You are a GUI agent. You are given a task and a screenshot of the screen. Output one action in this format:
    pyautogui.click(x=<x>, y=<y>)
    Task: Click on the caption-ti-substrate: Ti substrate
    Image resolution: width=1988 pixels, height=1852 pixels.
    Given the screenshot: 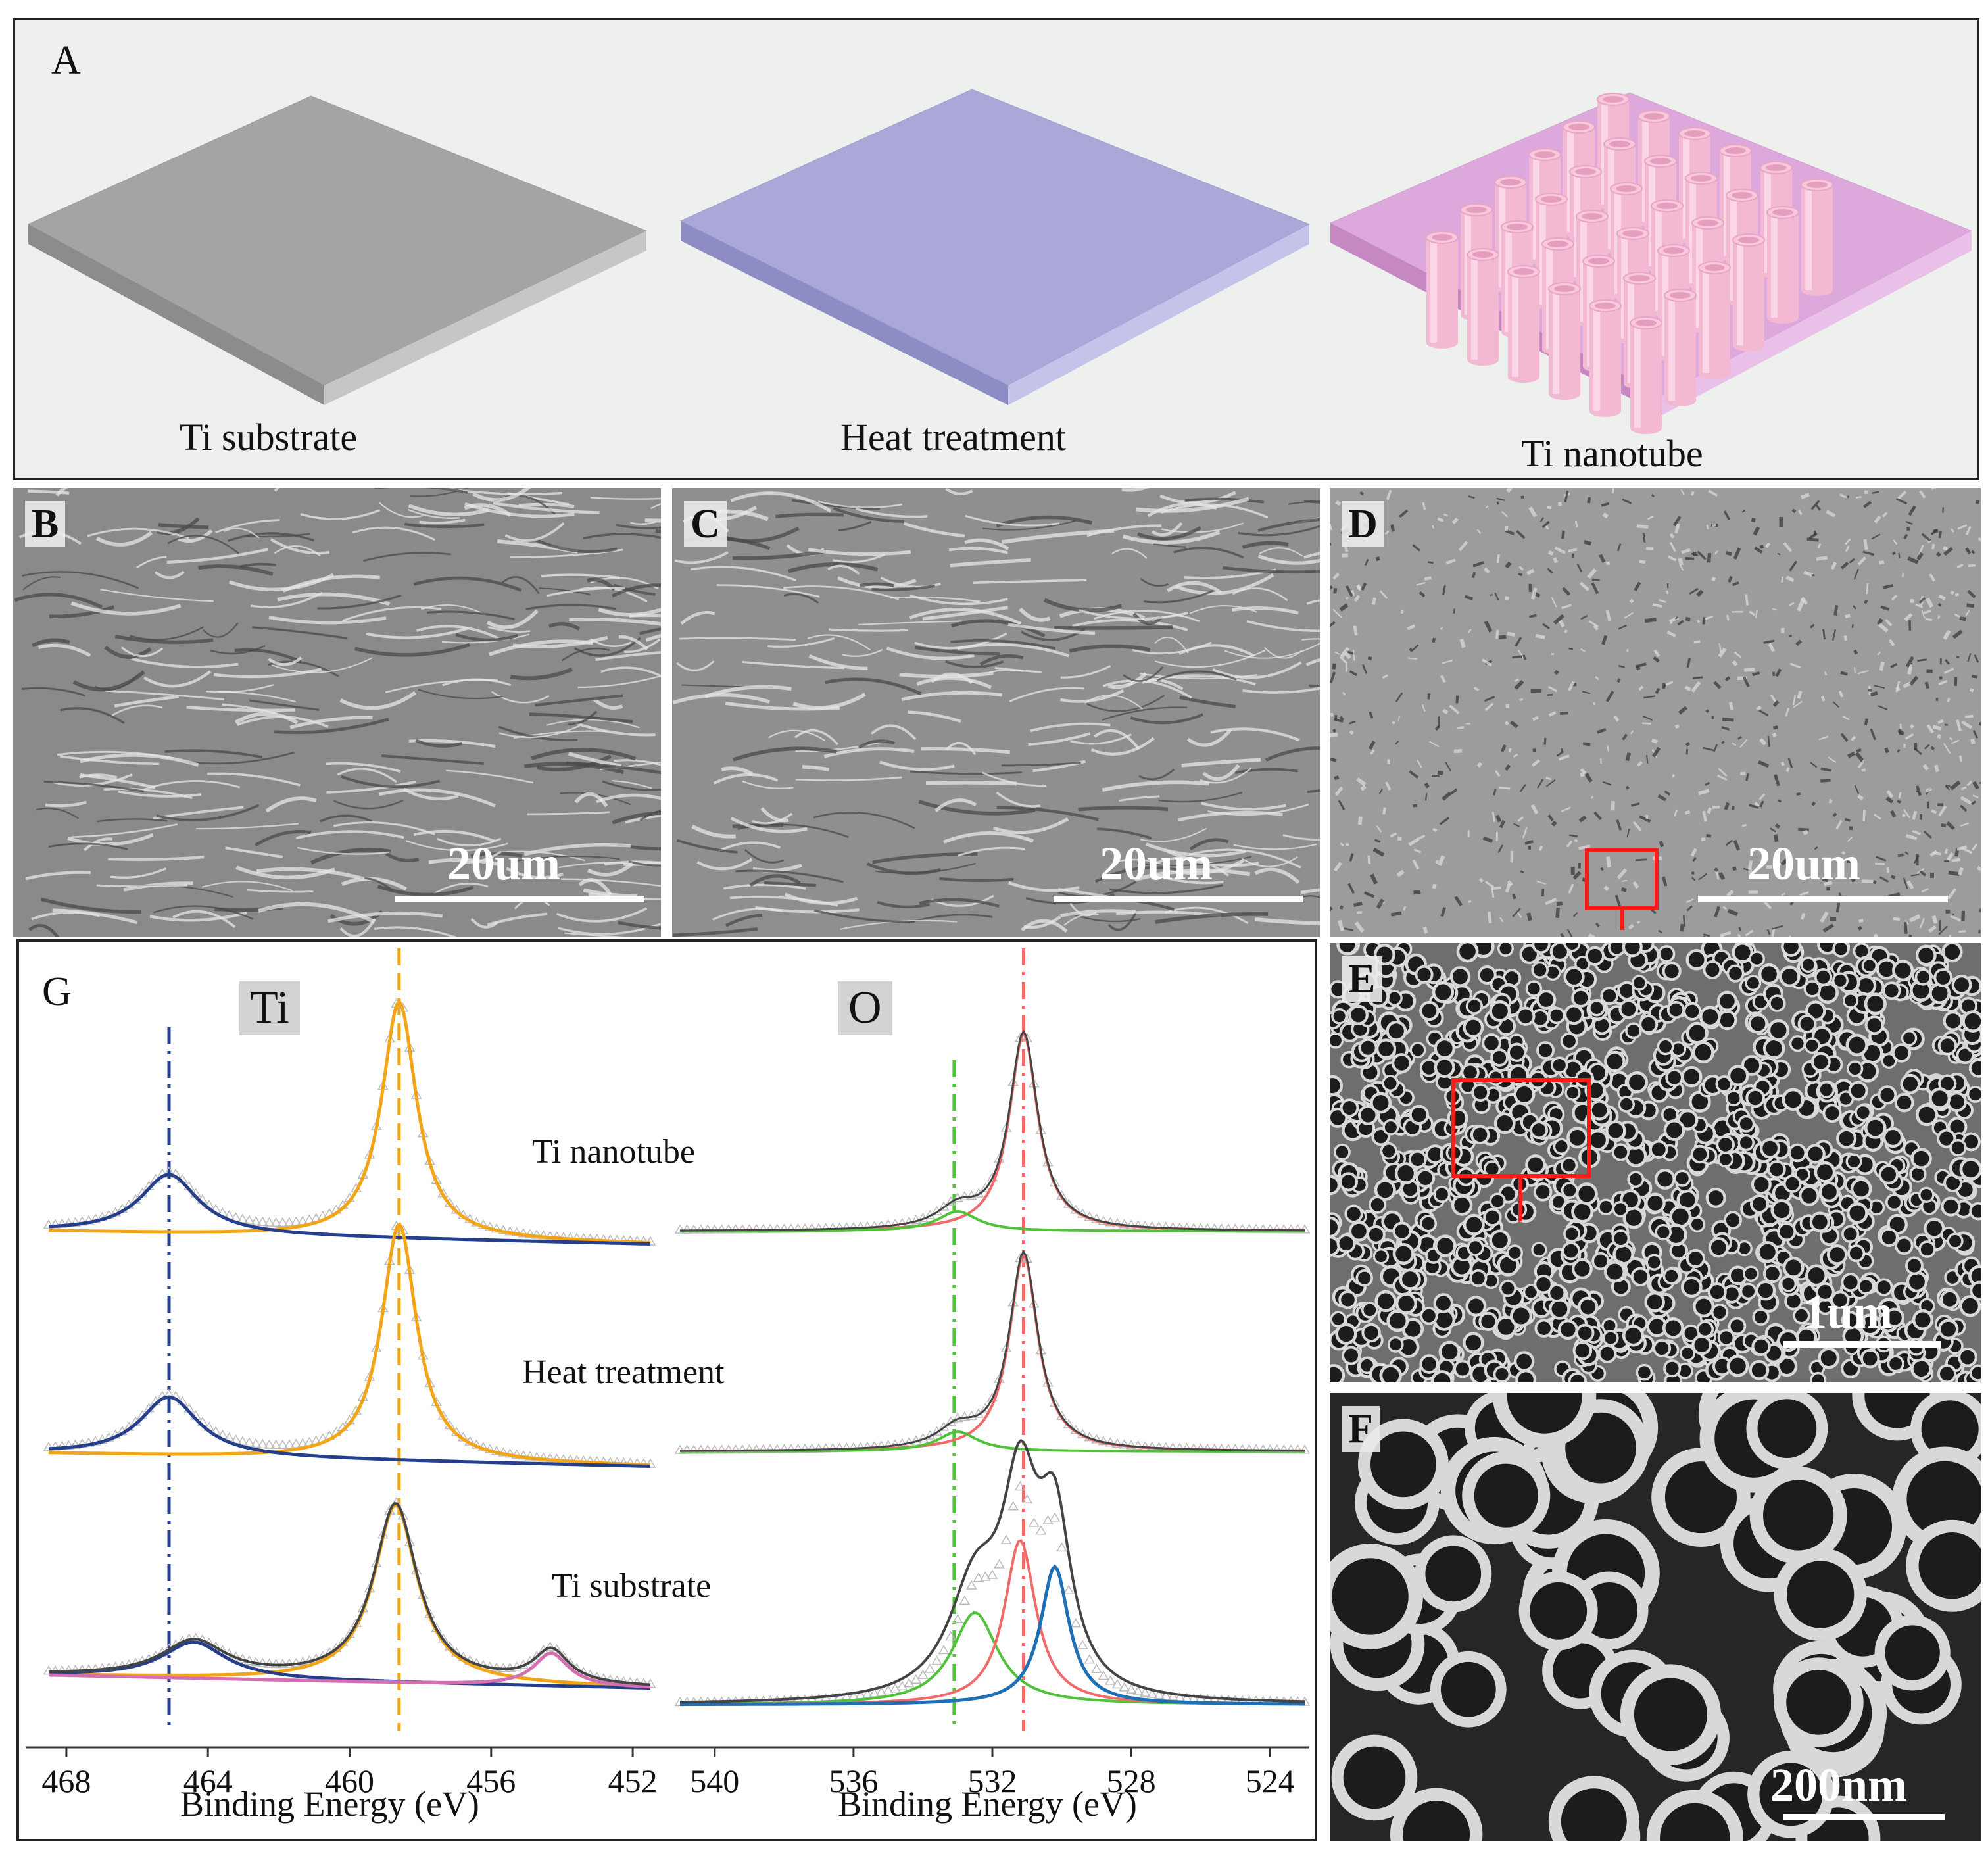 What is the action you would take?
    pyautogui.click(x=269, y=437)
    